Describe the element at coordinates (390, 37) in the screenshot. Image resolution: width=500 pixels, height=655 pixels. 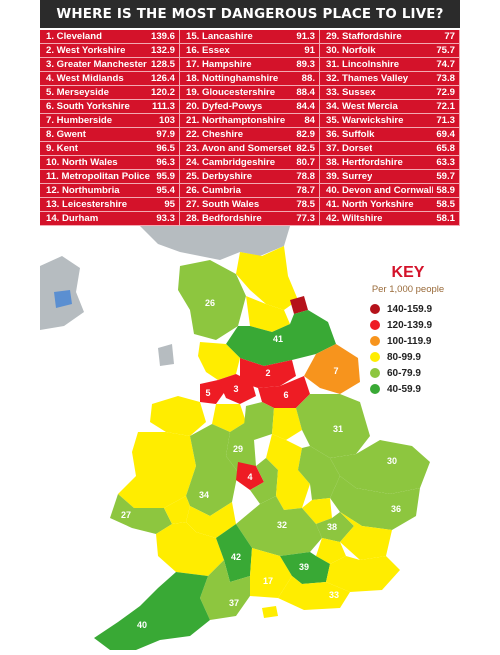
I see `ranking-row: 29. Staffordshire 77` at that location.